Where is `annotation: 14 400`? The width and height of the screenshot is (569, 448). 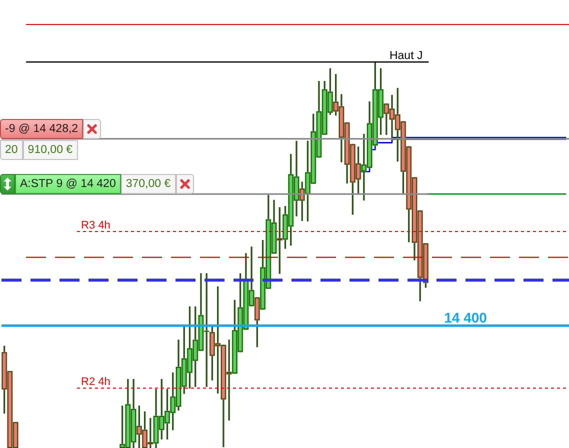 annotation: 14 400 is located at coordinates (466, 318).